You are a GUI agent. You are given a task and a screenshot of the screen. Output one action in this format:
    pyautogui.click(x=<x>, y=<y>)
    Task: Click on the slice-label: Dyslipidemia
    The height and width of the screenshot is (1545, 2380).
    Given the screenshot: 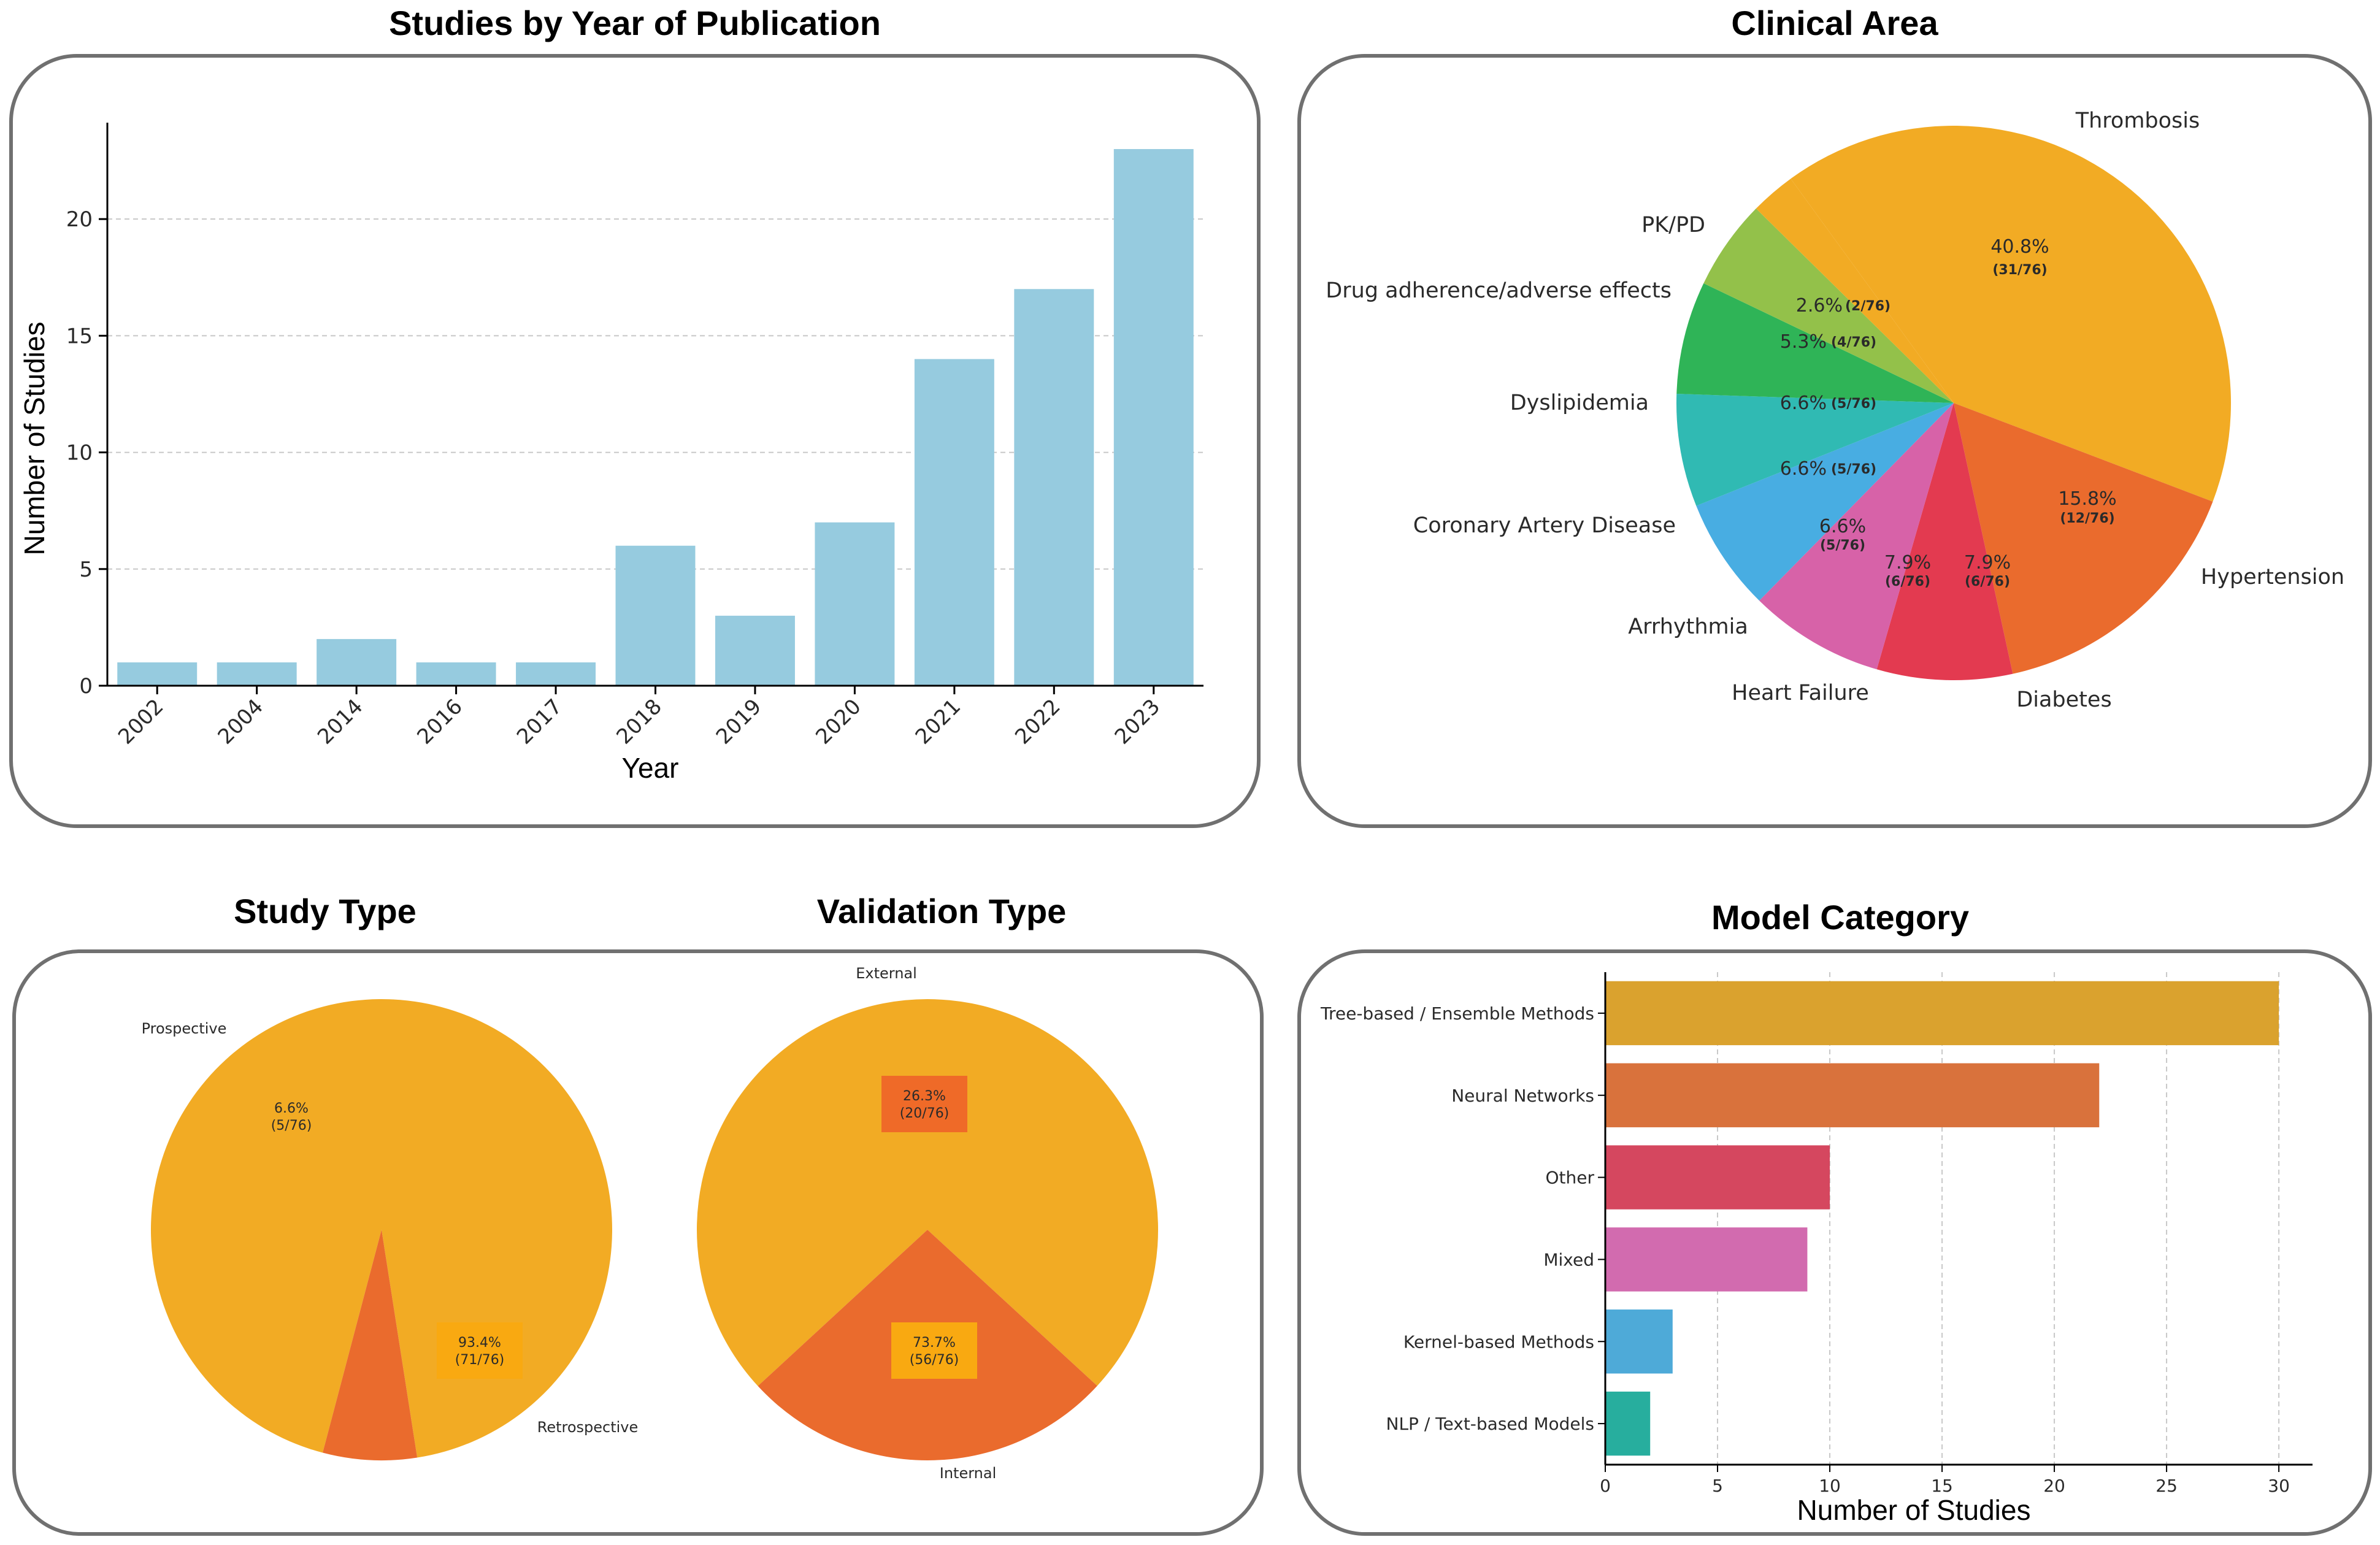 What is the action you would take?
    pyautogui.click(x=1579, y=403)
    